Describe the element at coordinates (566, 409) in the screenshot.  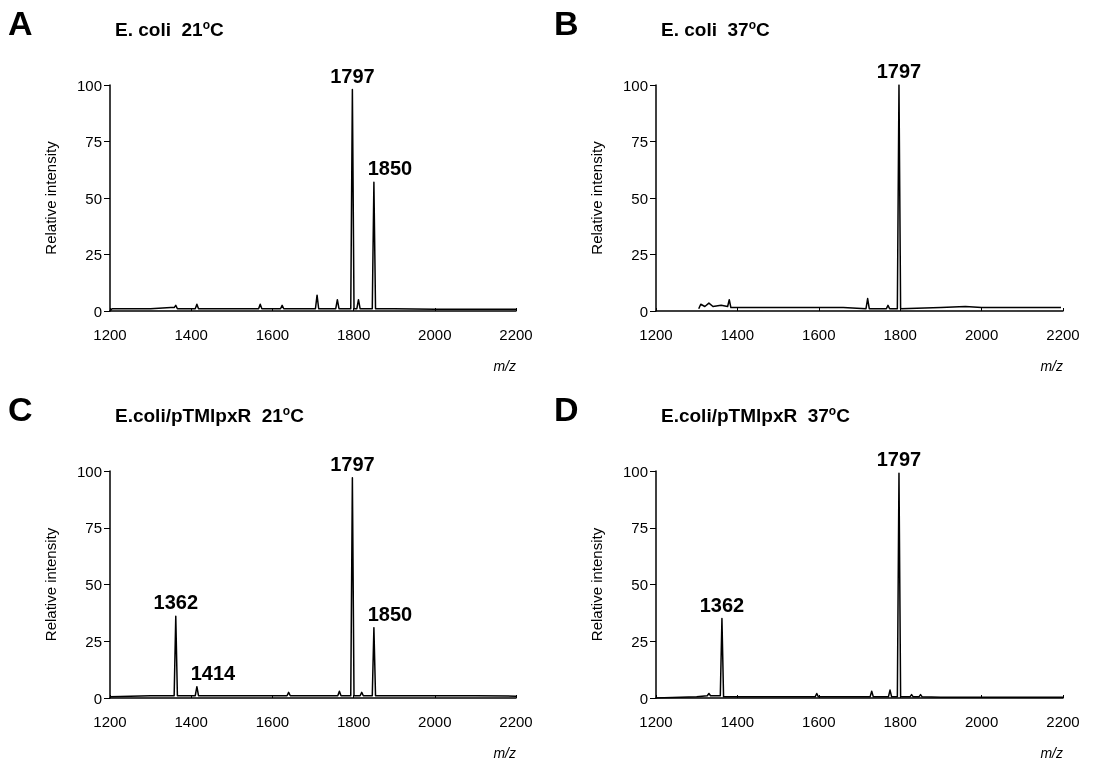
I see `text: D` at that location.